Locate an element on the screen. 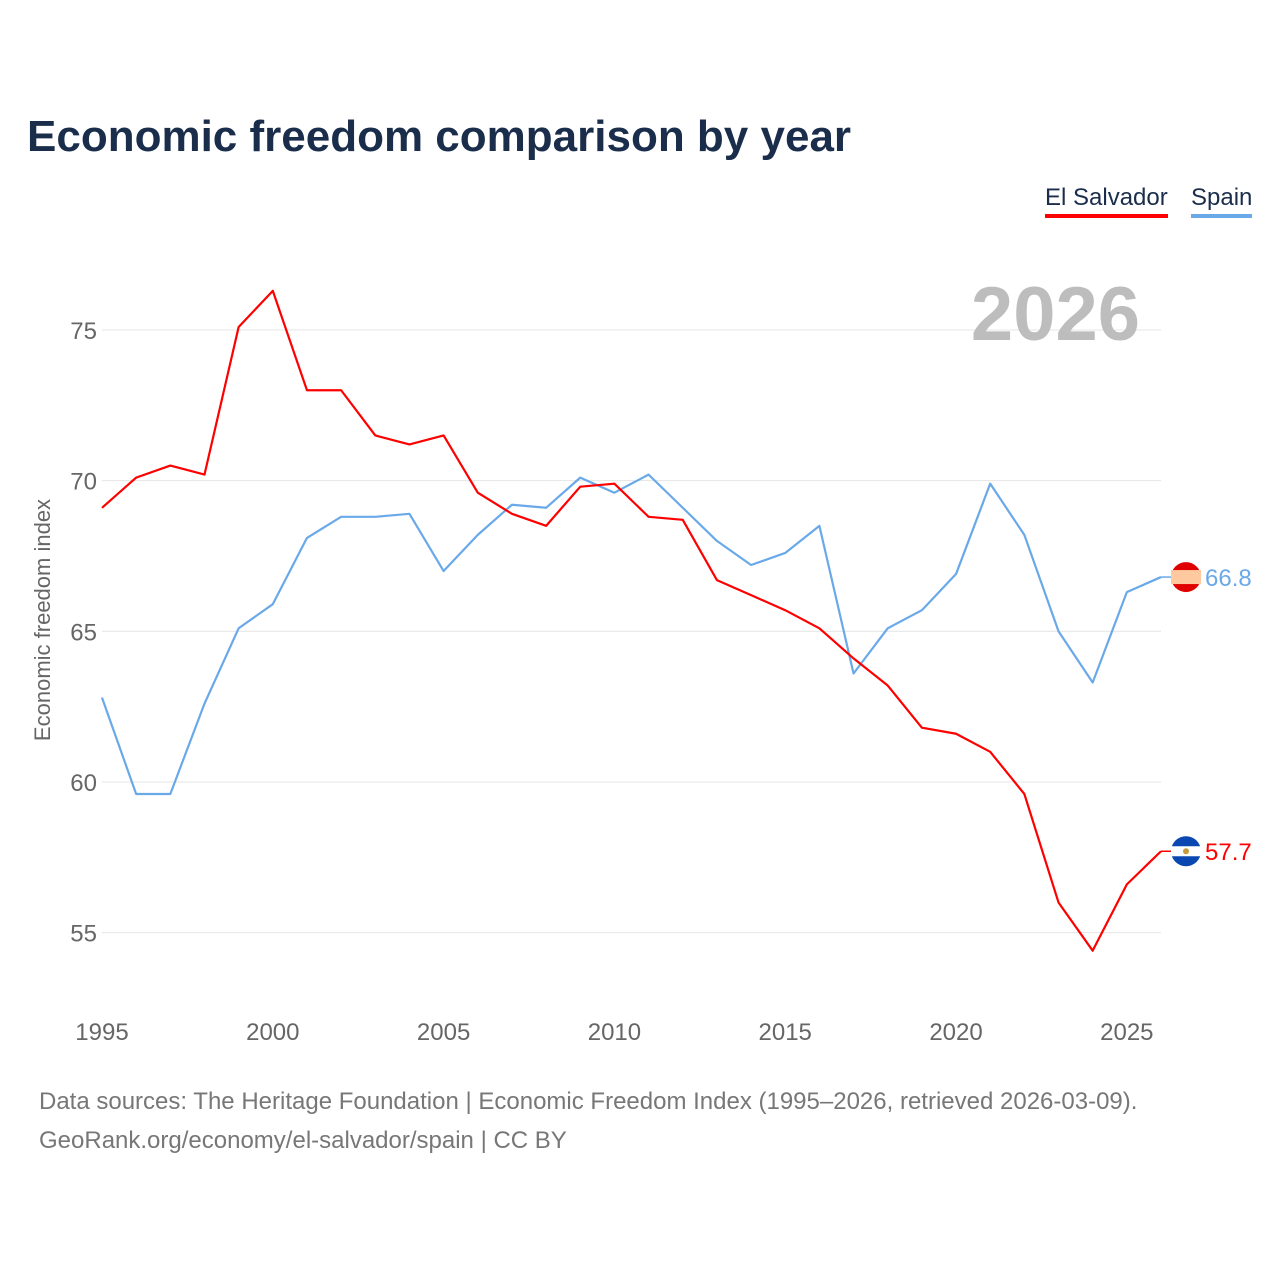 This screenshot has width=1280, height=1280. end-value-label: 66.8 is located at coordinates (1228, 578).